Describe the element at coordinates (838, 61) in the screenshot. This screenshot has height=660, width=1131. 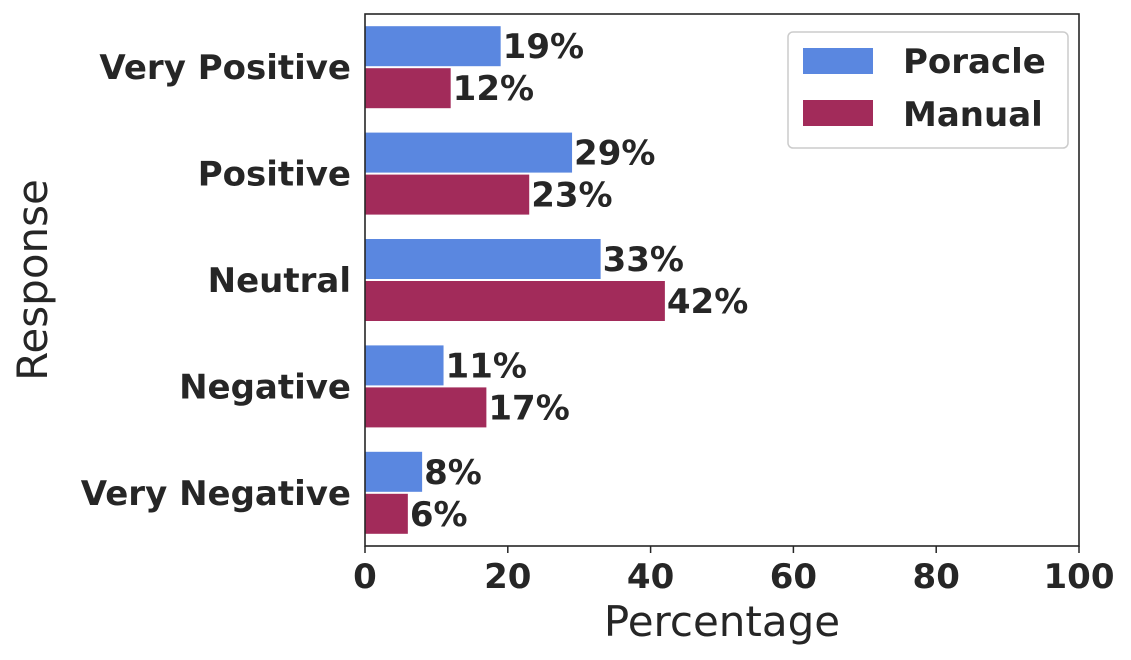
I see `legend-swatch-poracle` at that location.